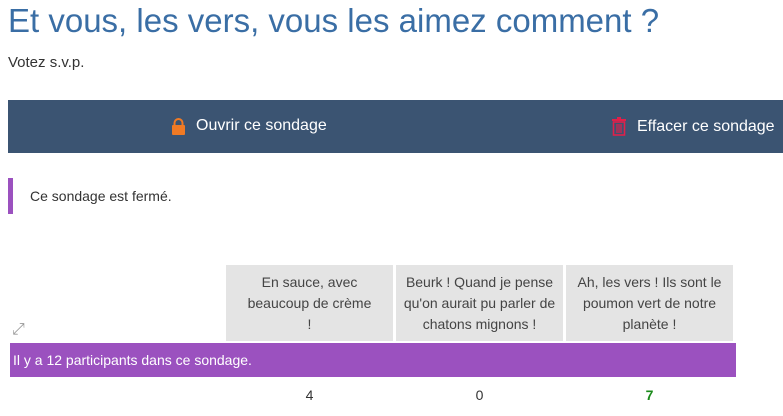 The image size is (783, 416). I want to click on open-poll-button: Ouvrir ce sondage, so click(249, 126).